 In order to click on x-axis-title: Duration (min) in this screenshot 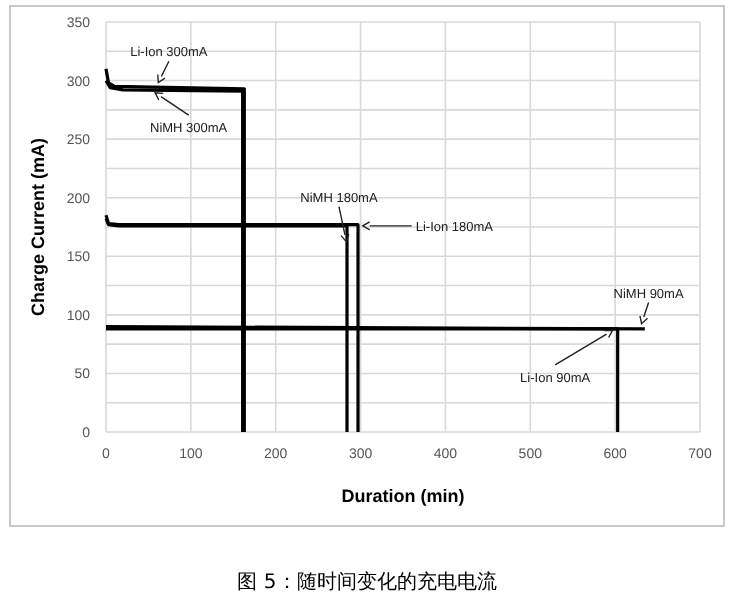, I will do `click(403, 496)`.